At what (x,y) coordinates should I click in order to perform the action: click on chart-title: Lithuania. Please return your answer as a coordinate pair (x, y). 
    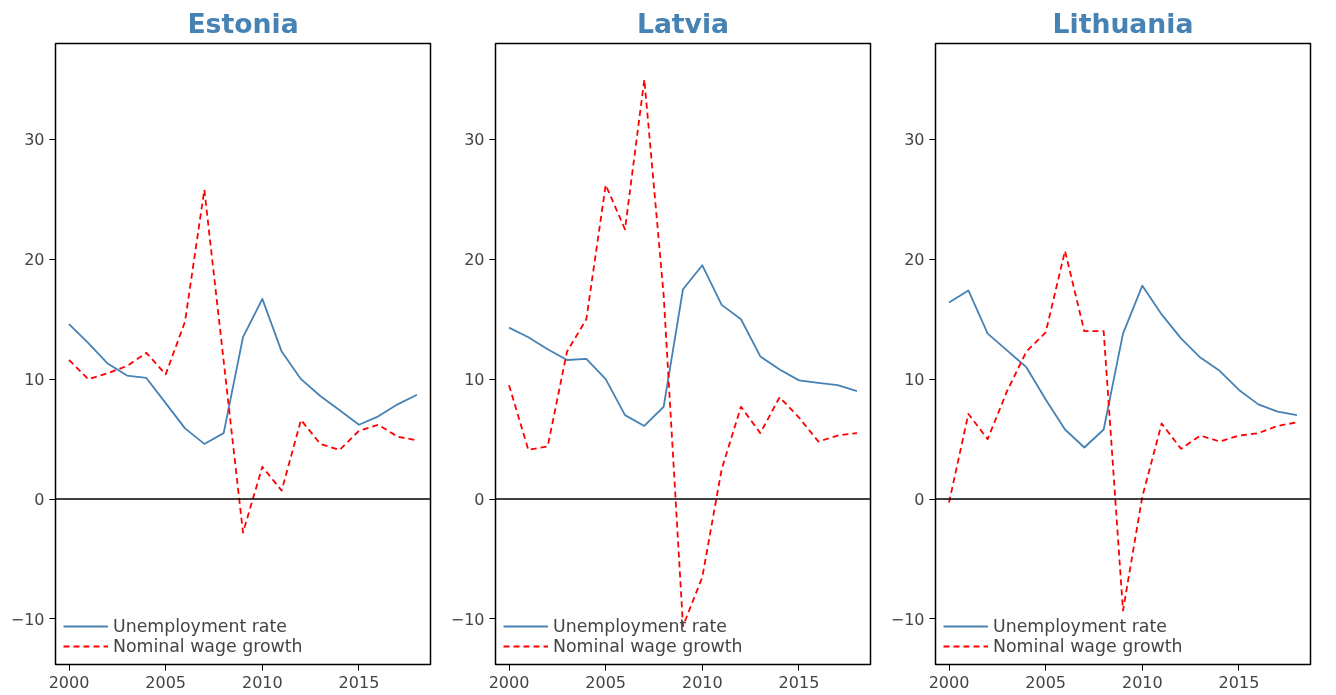
    Looking at the image, I should click on (1123, 23).